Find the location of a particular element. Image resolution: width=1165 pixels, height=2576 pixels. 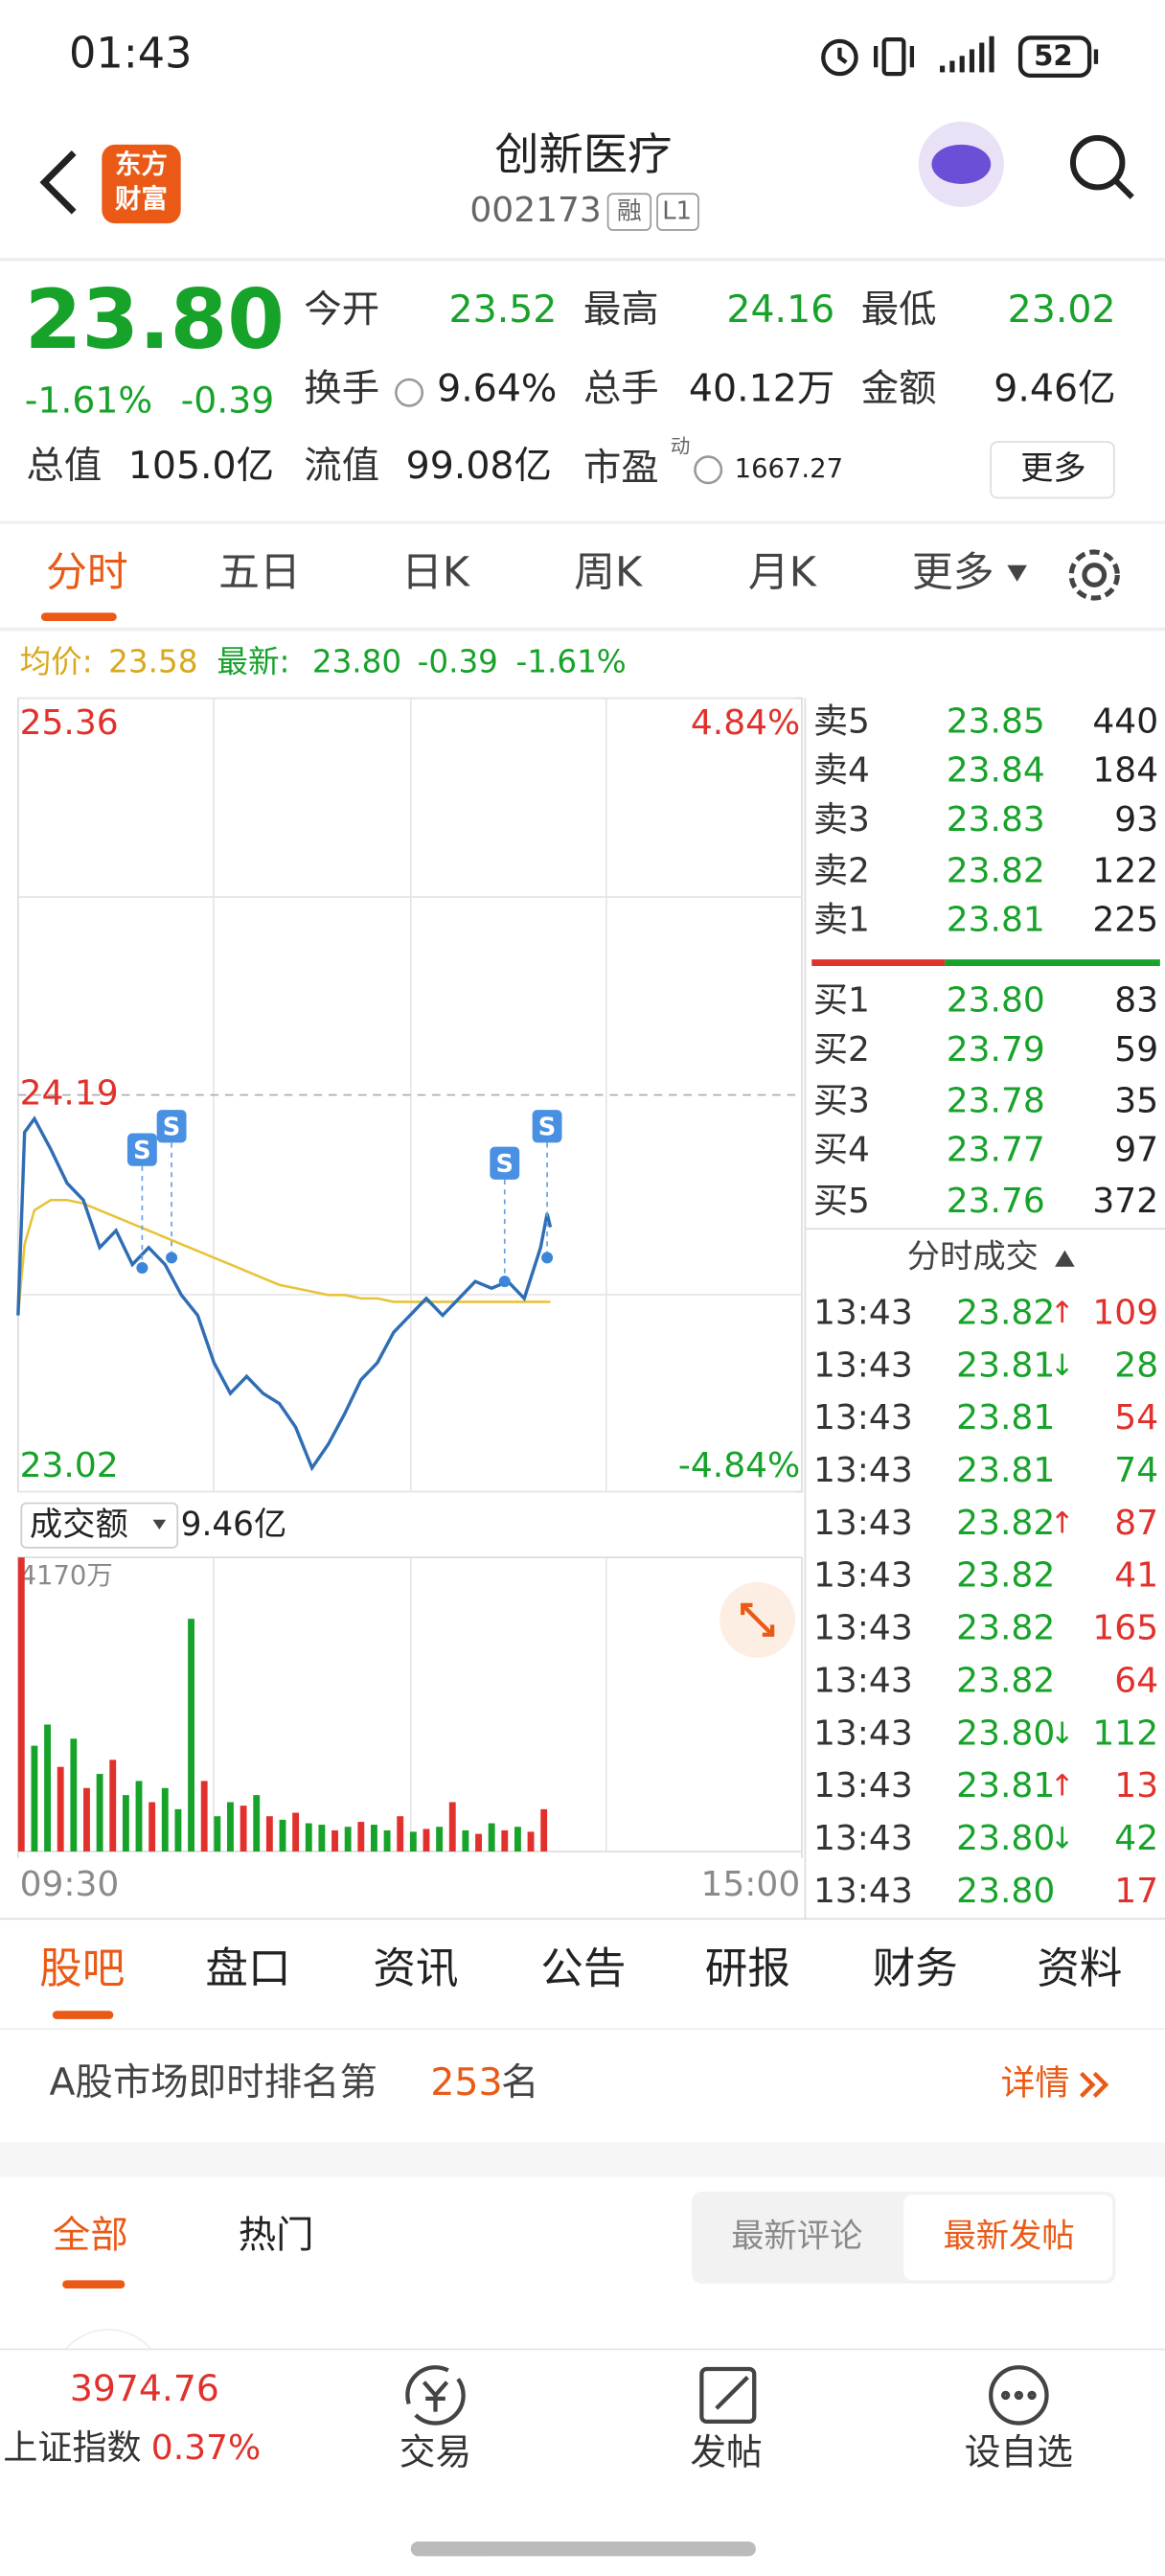

average-line is located at coordinates (283, 1257).